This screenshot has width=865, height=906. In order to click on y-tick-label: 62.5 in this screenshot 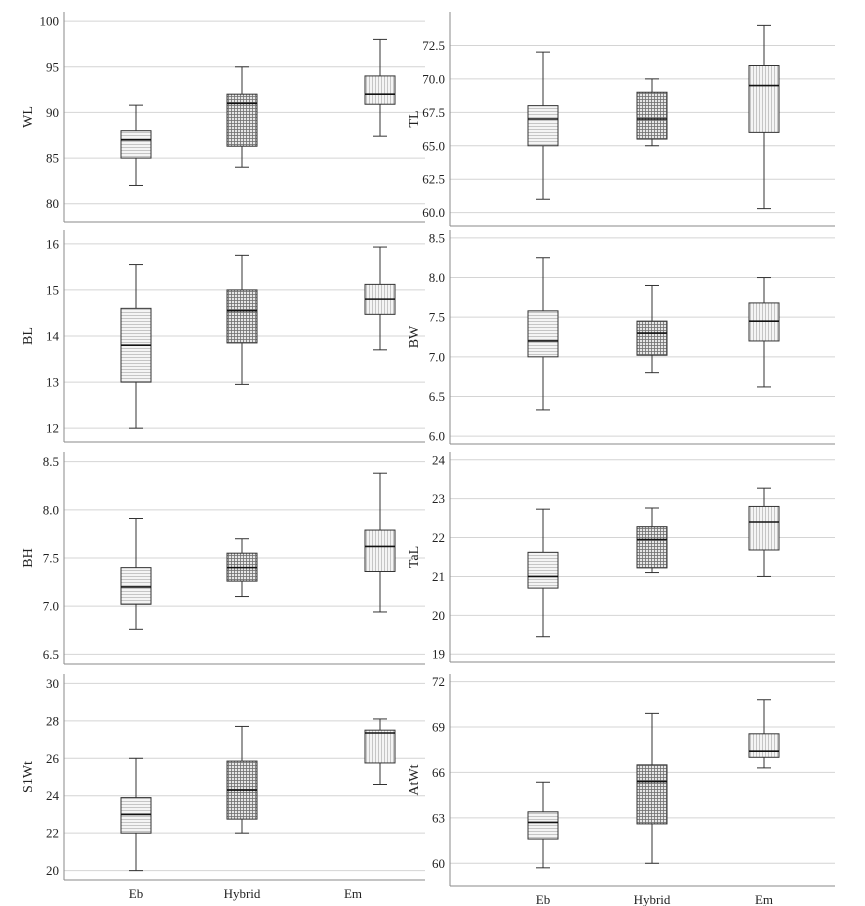, I will do `click(433, 179)`.